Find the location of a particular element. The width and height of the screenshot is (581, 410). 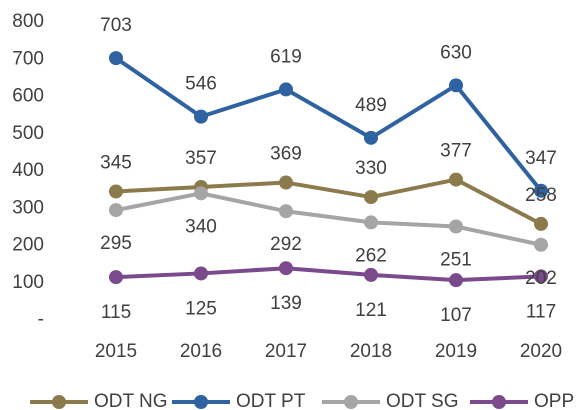

data-label: 630 is located at coordinates (456, 52).